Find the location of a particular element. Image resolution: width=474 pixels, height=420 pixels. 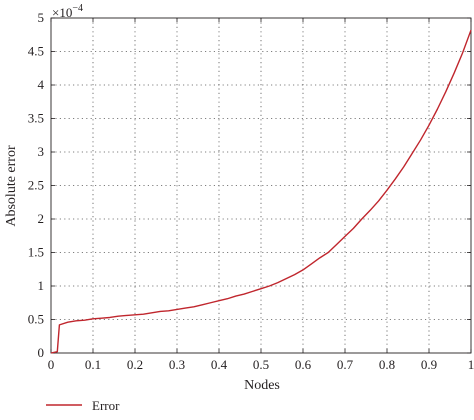

x-tick-label: 0.7 is located at coordinates (345, 364).